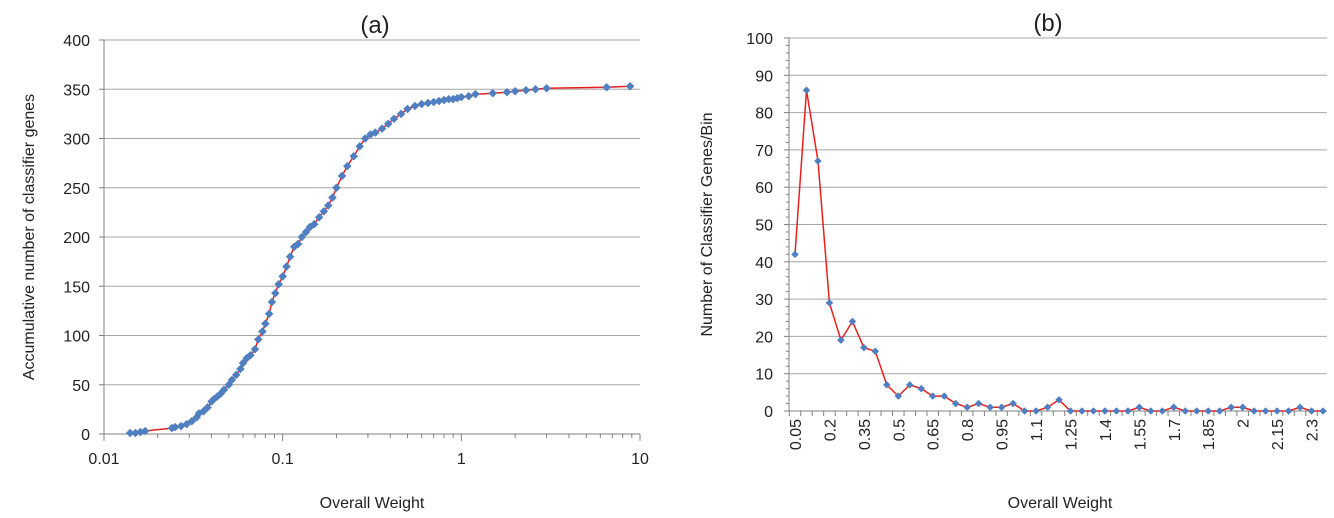  Describe the element at coordinates (76, 238) in the screenshot. I see `y-tick-label: 200` at that location.